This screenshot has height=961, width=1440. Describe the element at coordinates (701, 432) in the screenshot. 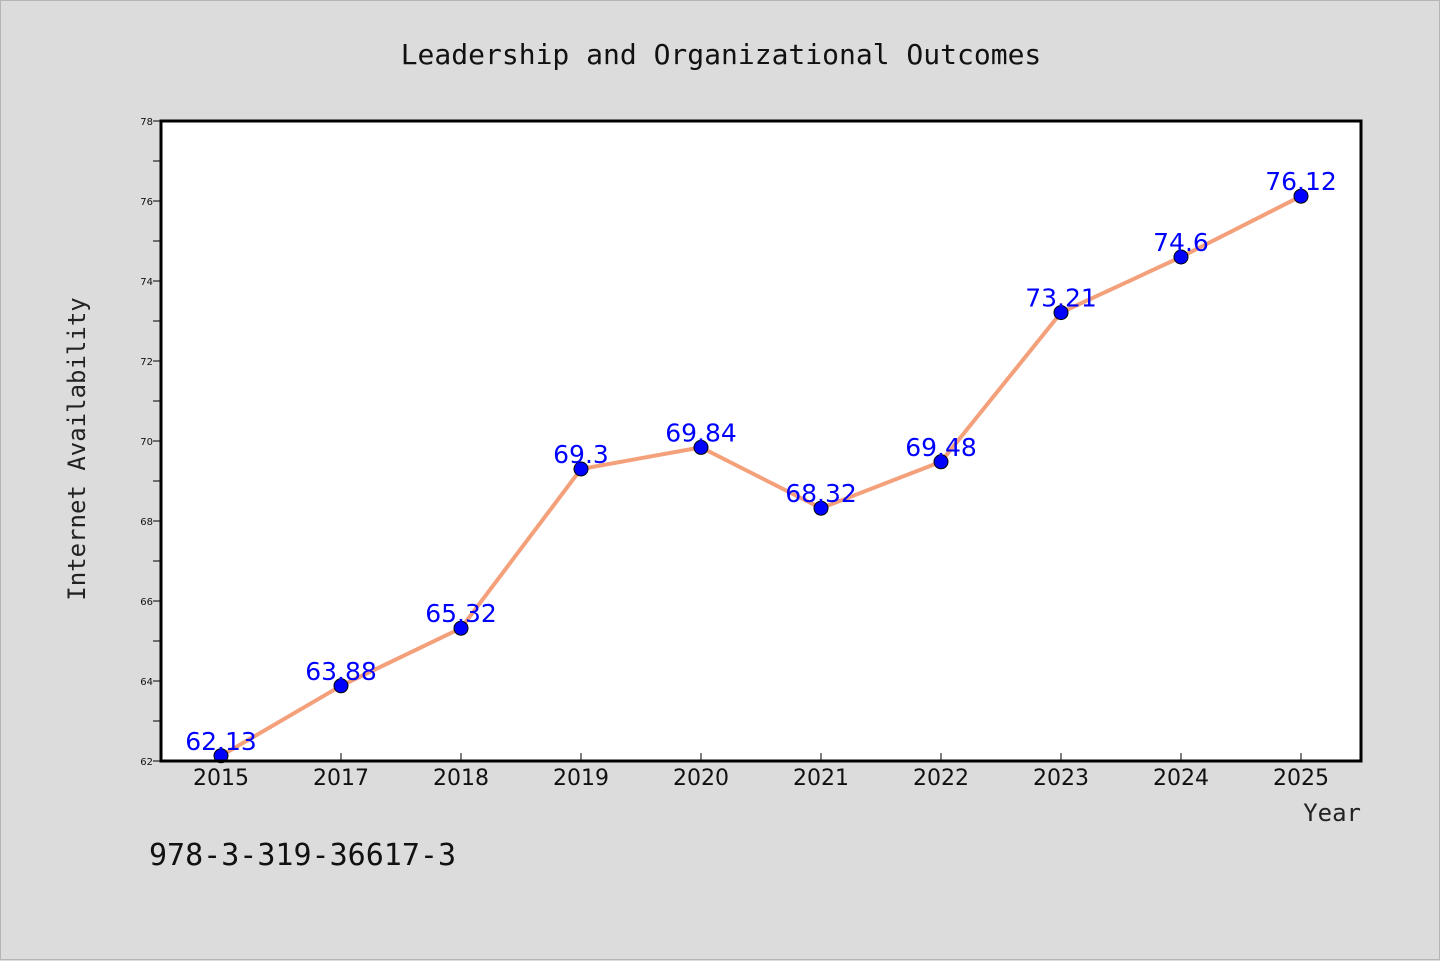

I see `data-label: 69.84` at that location.